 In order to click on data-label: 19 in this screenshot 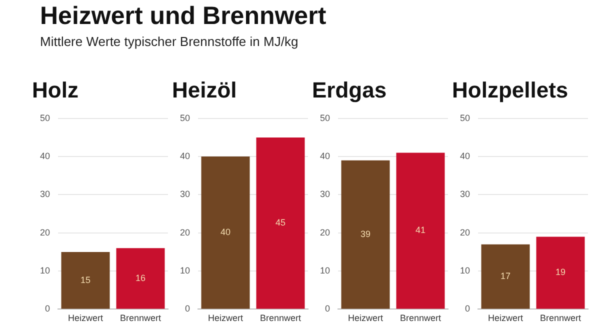, I will do `click(560, 272)`.